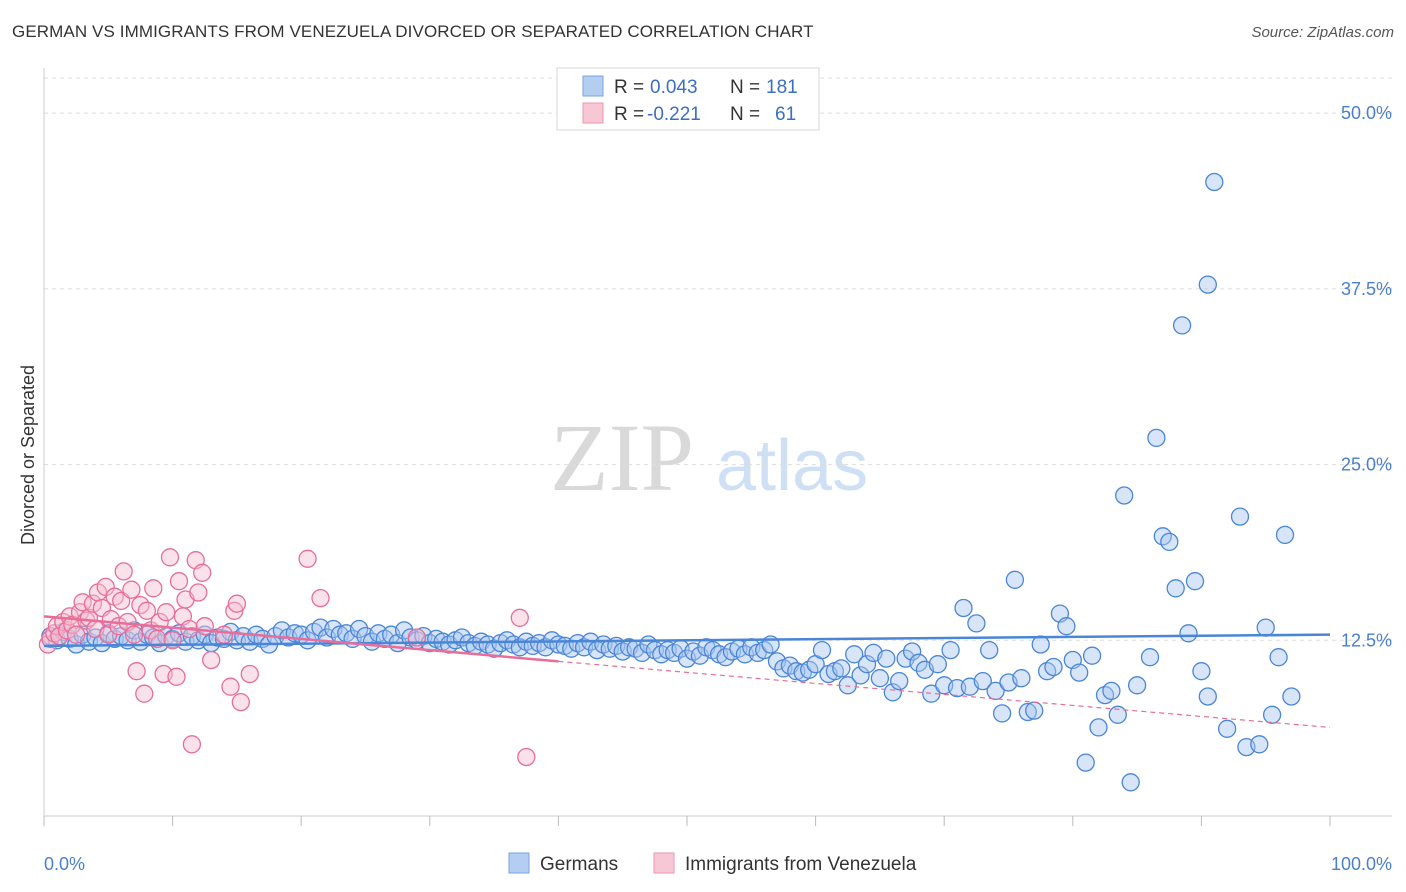  Describe the element at coordinates (944, 694) in the screenshot. I see `trend-extension-venezuela` at that location.